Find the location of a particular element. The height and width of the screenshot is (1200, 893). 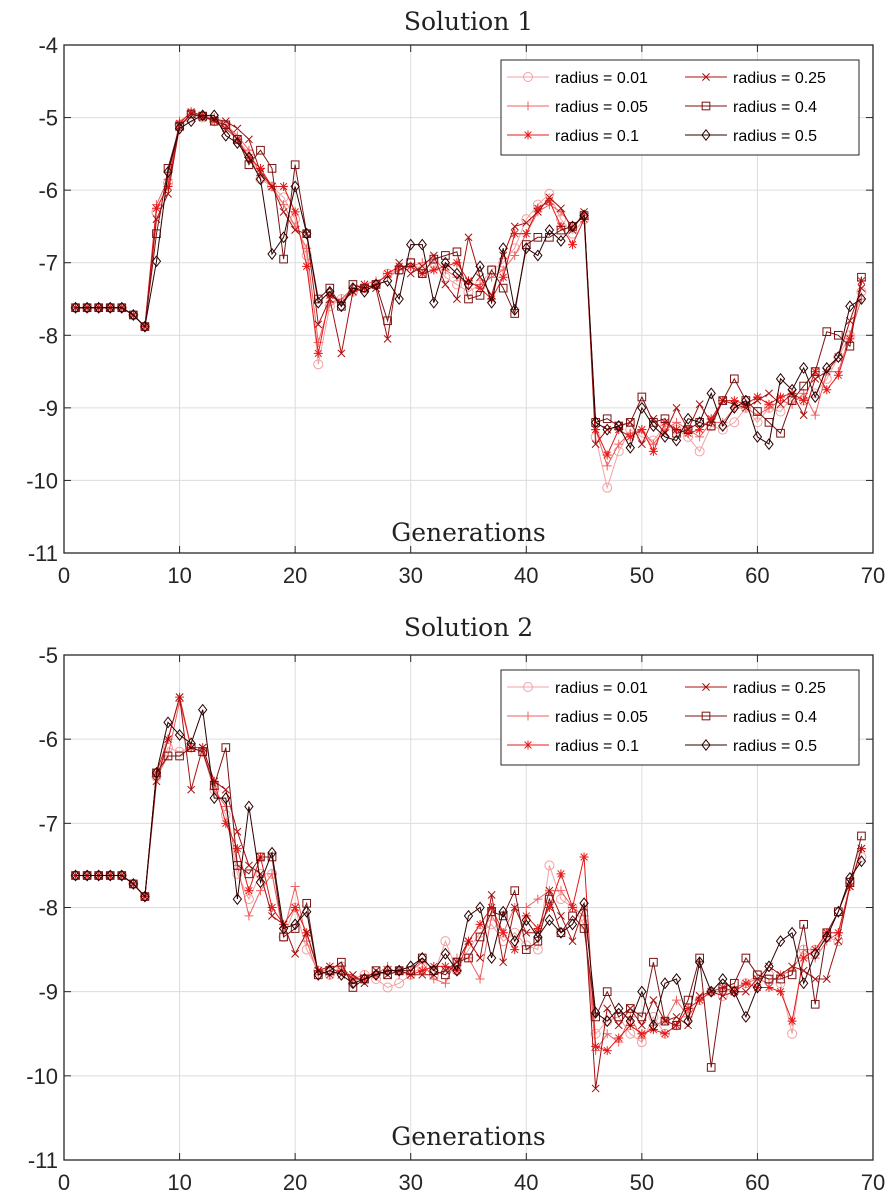

x-tick-label: 40 is located at coordinates (526, 1182).